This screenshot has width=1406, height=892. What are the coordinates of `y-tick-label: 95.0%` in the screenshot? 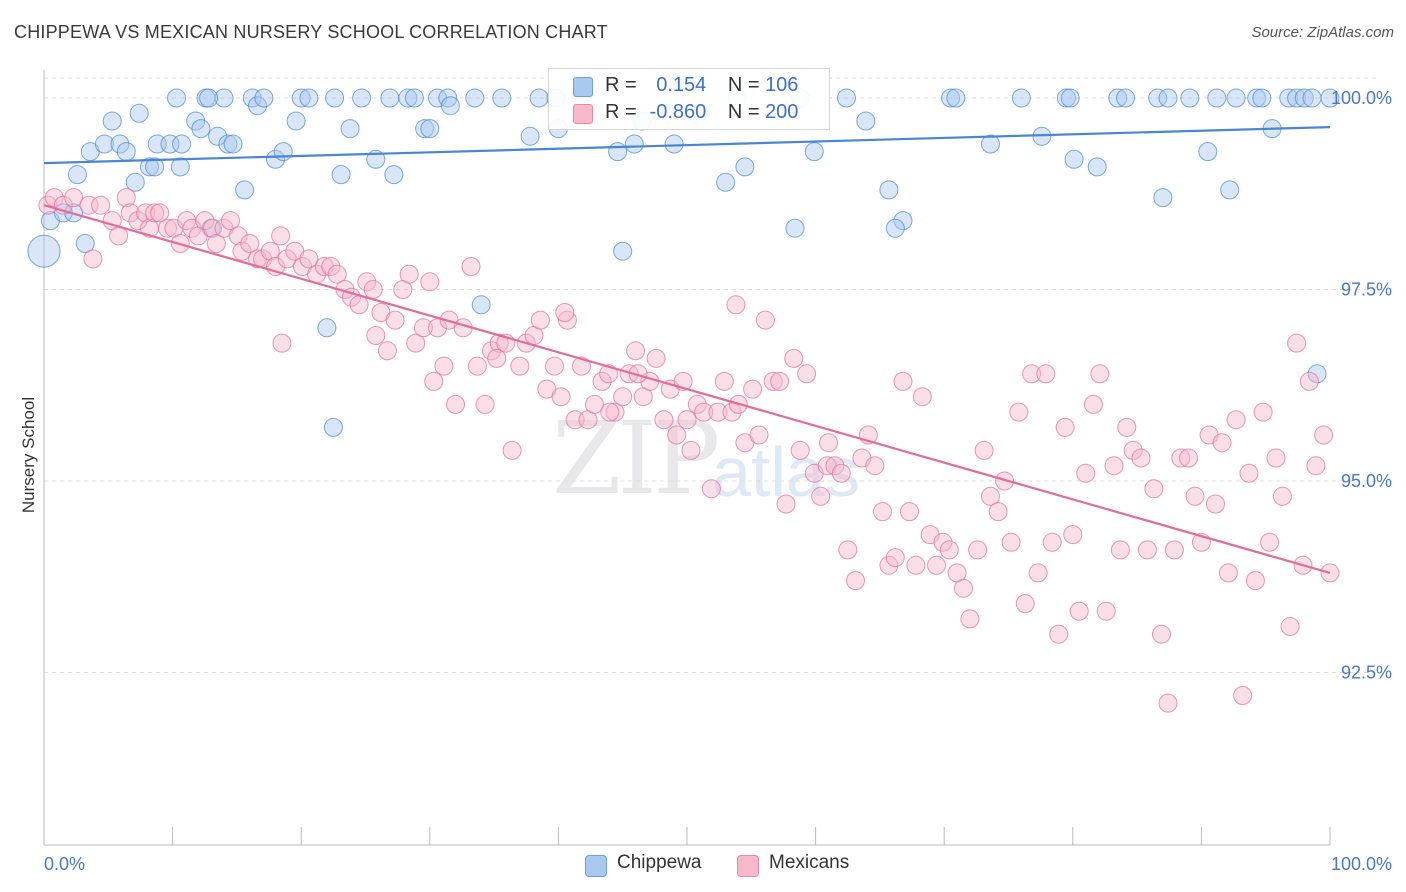 It's located at (1366, 481).